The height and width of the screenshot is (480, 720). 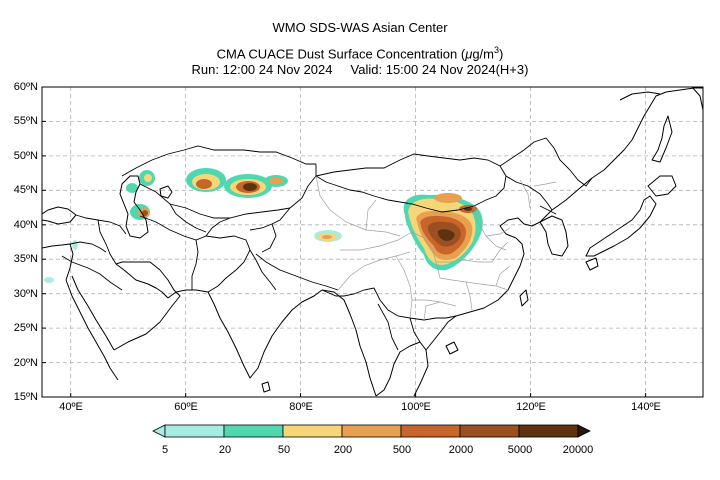 What do you see at coordinates (501, 54) in the screenshot?
I see `title-line-2-suffix: )` at bounding box center [501, 54].